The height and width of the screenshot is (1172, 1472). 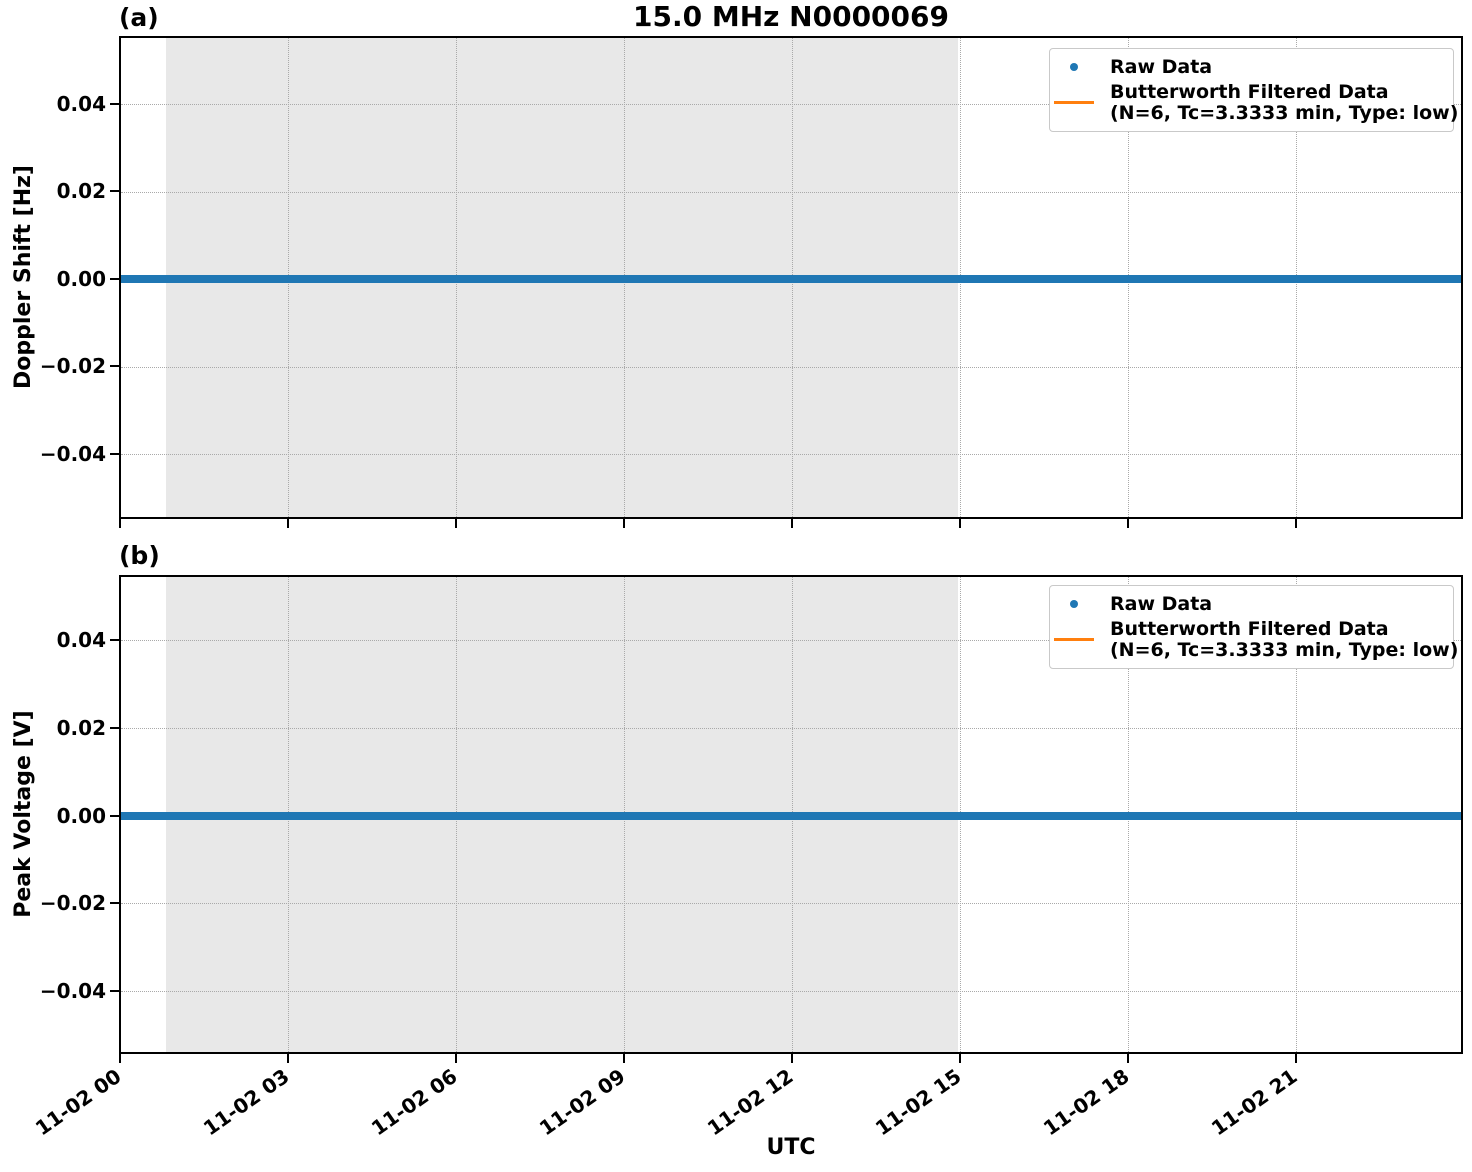 I want to click on x-tick-label: 11-02 21, so click(x=1254, y=1102).